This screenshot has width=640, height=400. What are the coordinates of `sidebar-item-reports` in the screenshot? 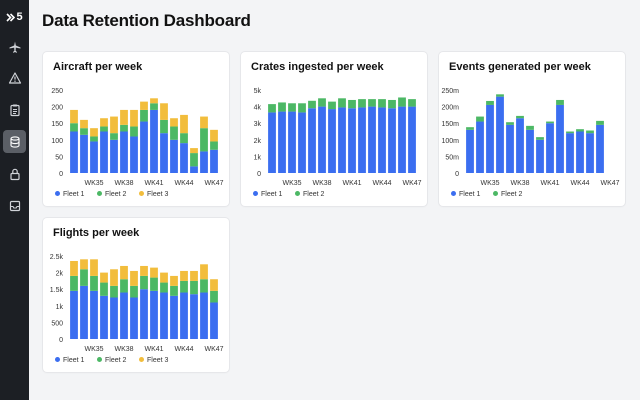 It's located at (14, 109).